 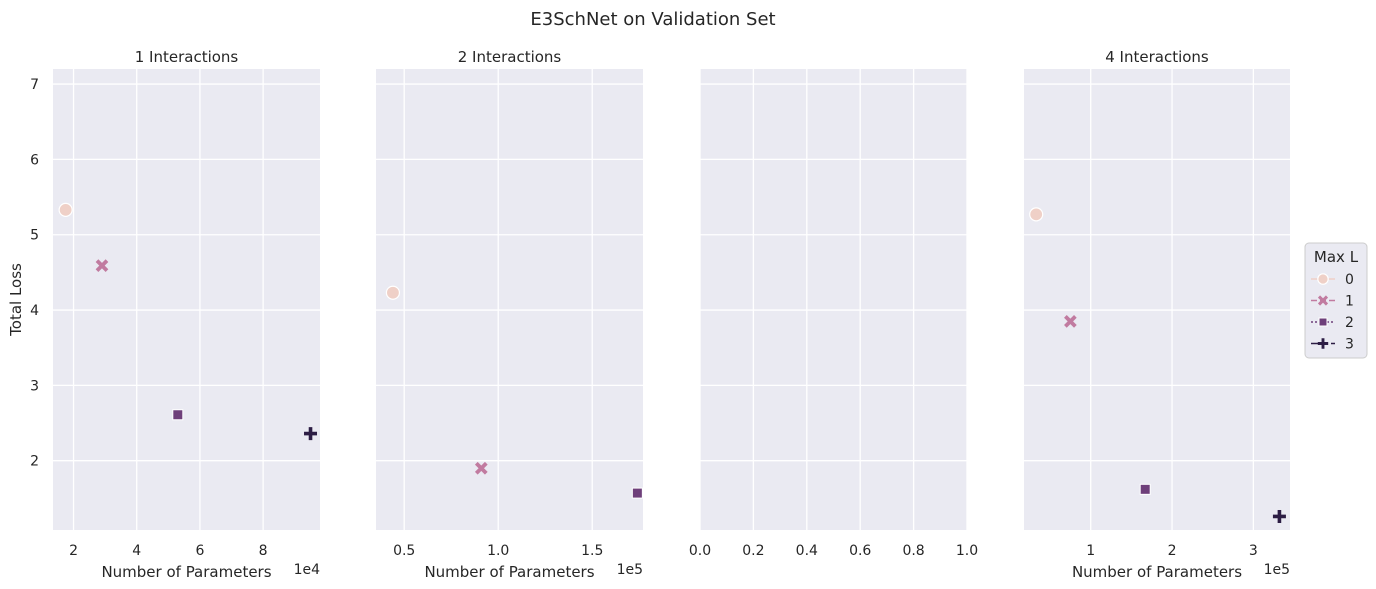 What do you see at coordinates (1349, 302) in the screenshot?
I see `legend-label: 1` at bounding box center [1349, 302].